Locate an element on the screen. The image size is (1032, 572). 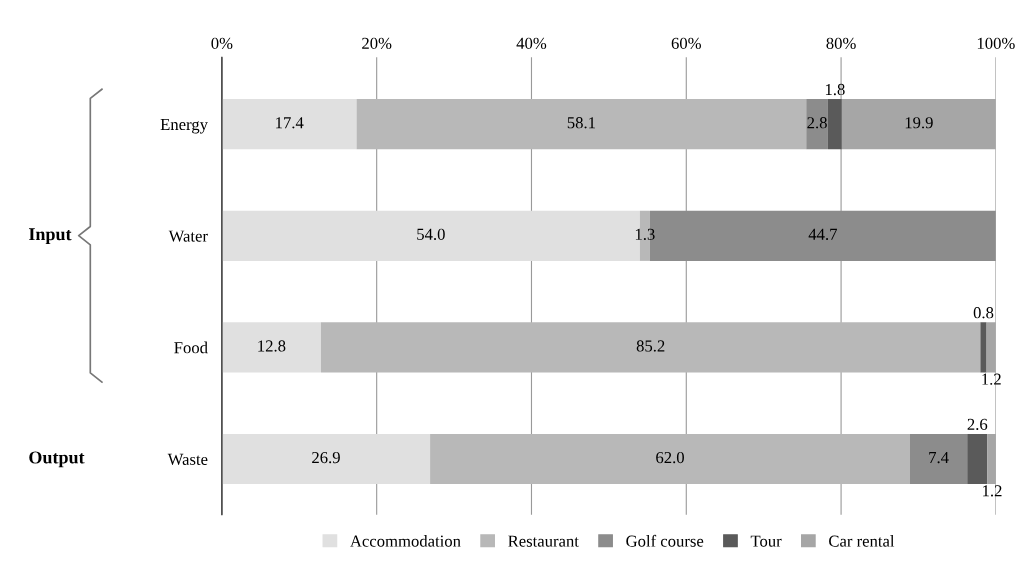
data-label: 7.4 is located at coordinates (939, 458).